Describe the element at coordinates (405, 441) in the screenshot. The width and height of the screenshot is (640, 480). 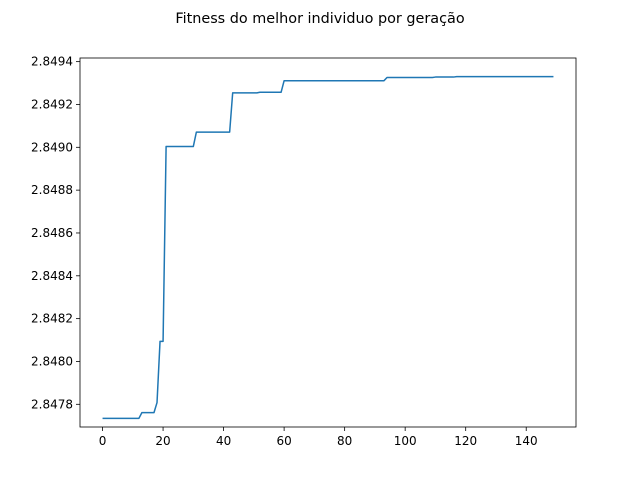
I see `x-tick-label: 100` at that location.